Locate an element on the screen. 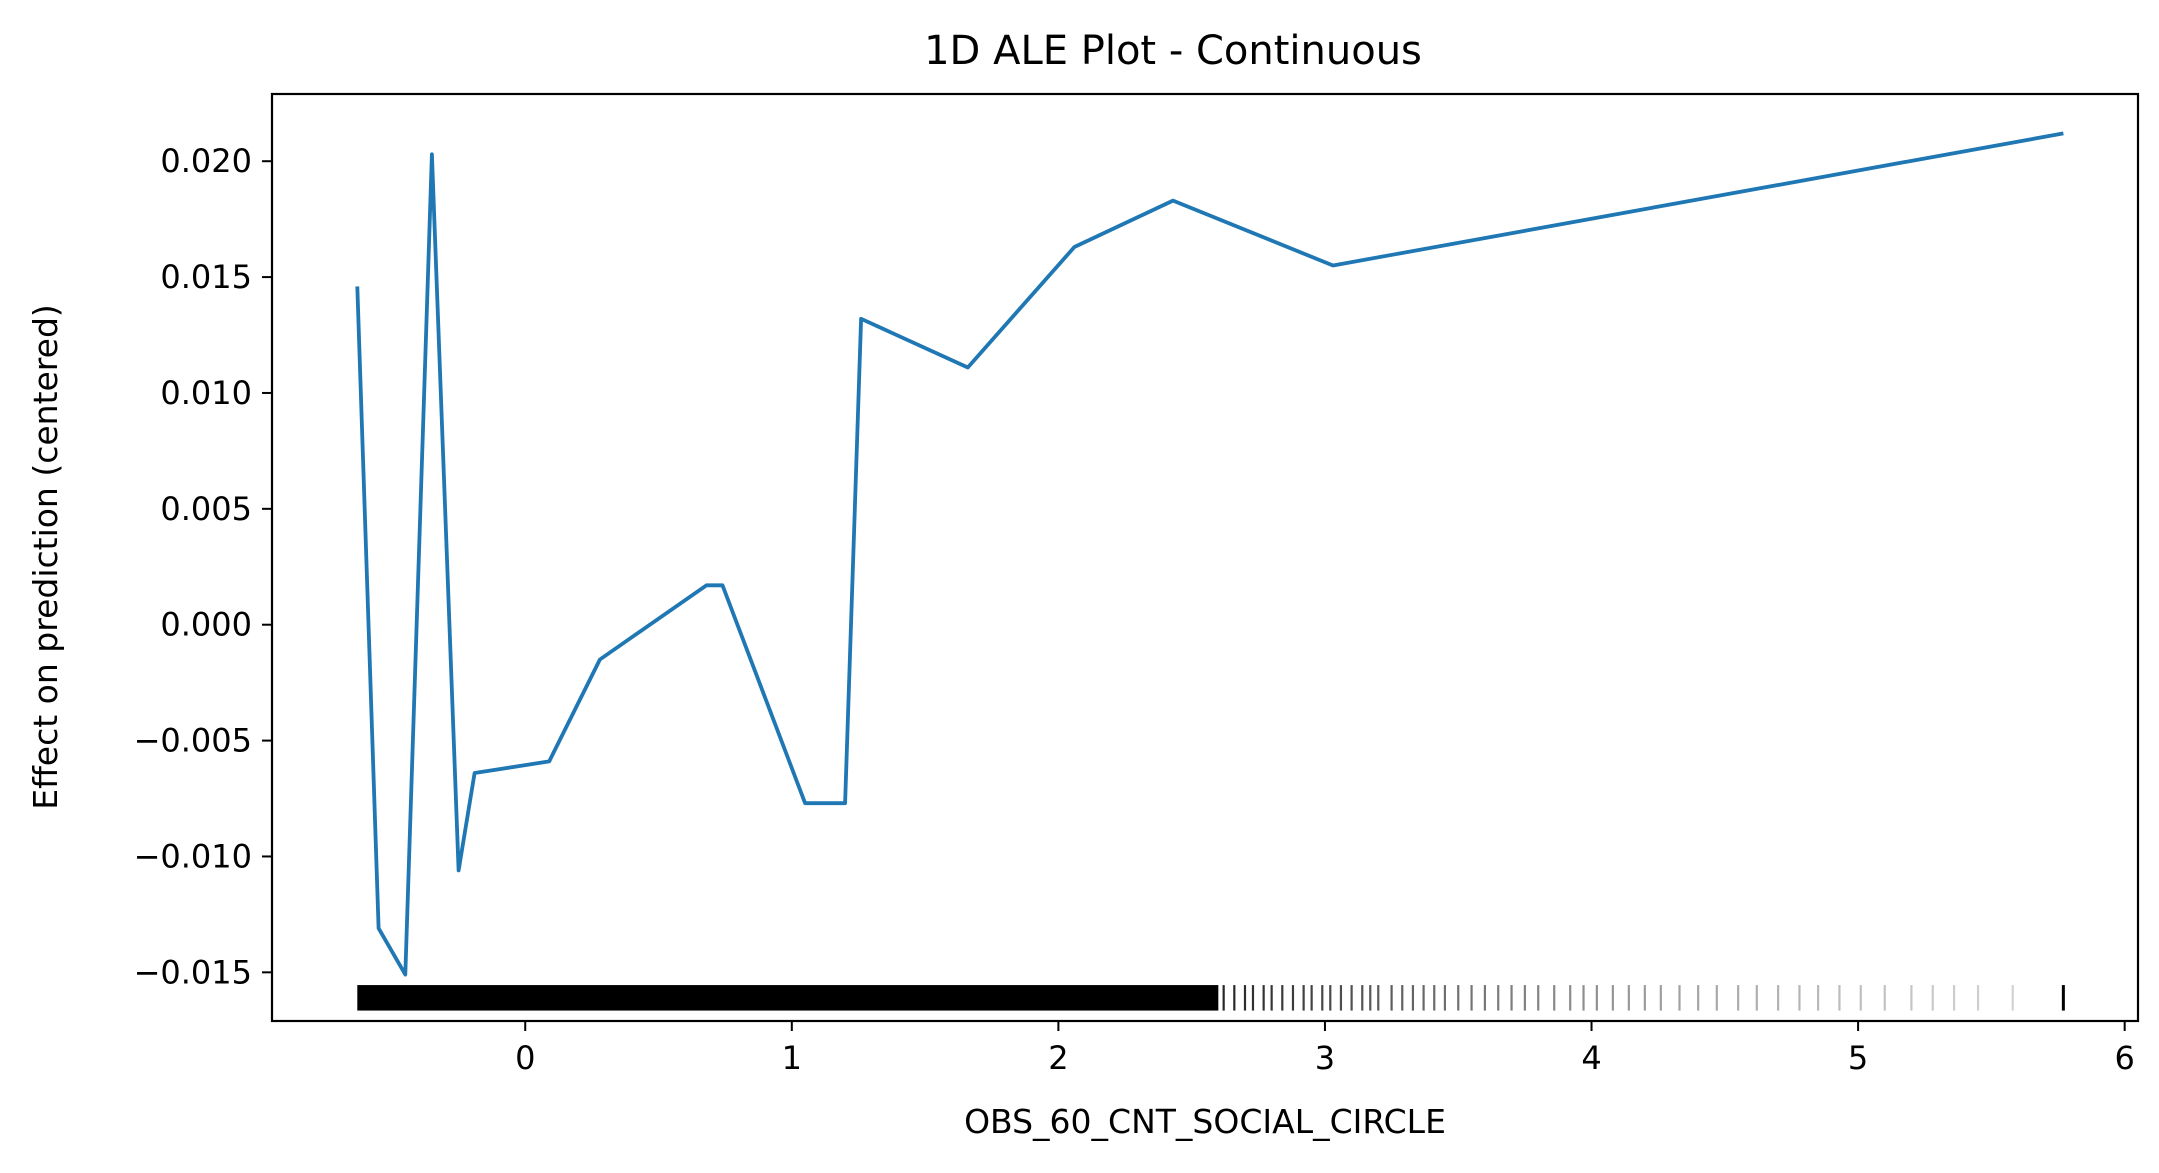 This screenshot has height=1173, width=2159. y-tick-label: 0.005 is located at coordinates (206, 509).